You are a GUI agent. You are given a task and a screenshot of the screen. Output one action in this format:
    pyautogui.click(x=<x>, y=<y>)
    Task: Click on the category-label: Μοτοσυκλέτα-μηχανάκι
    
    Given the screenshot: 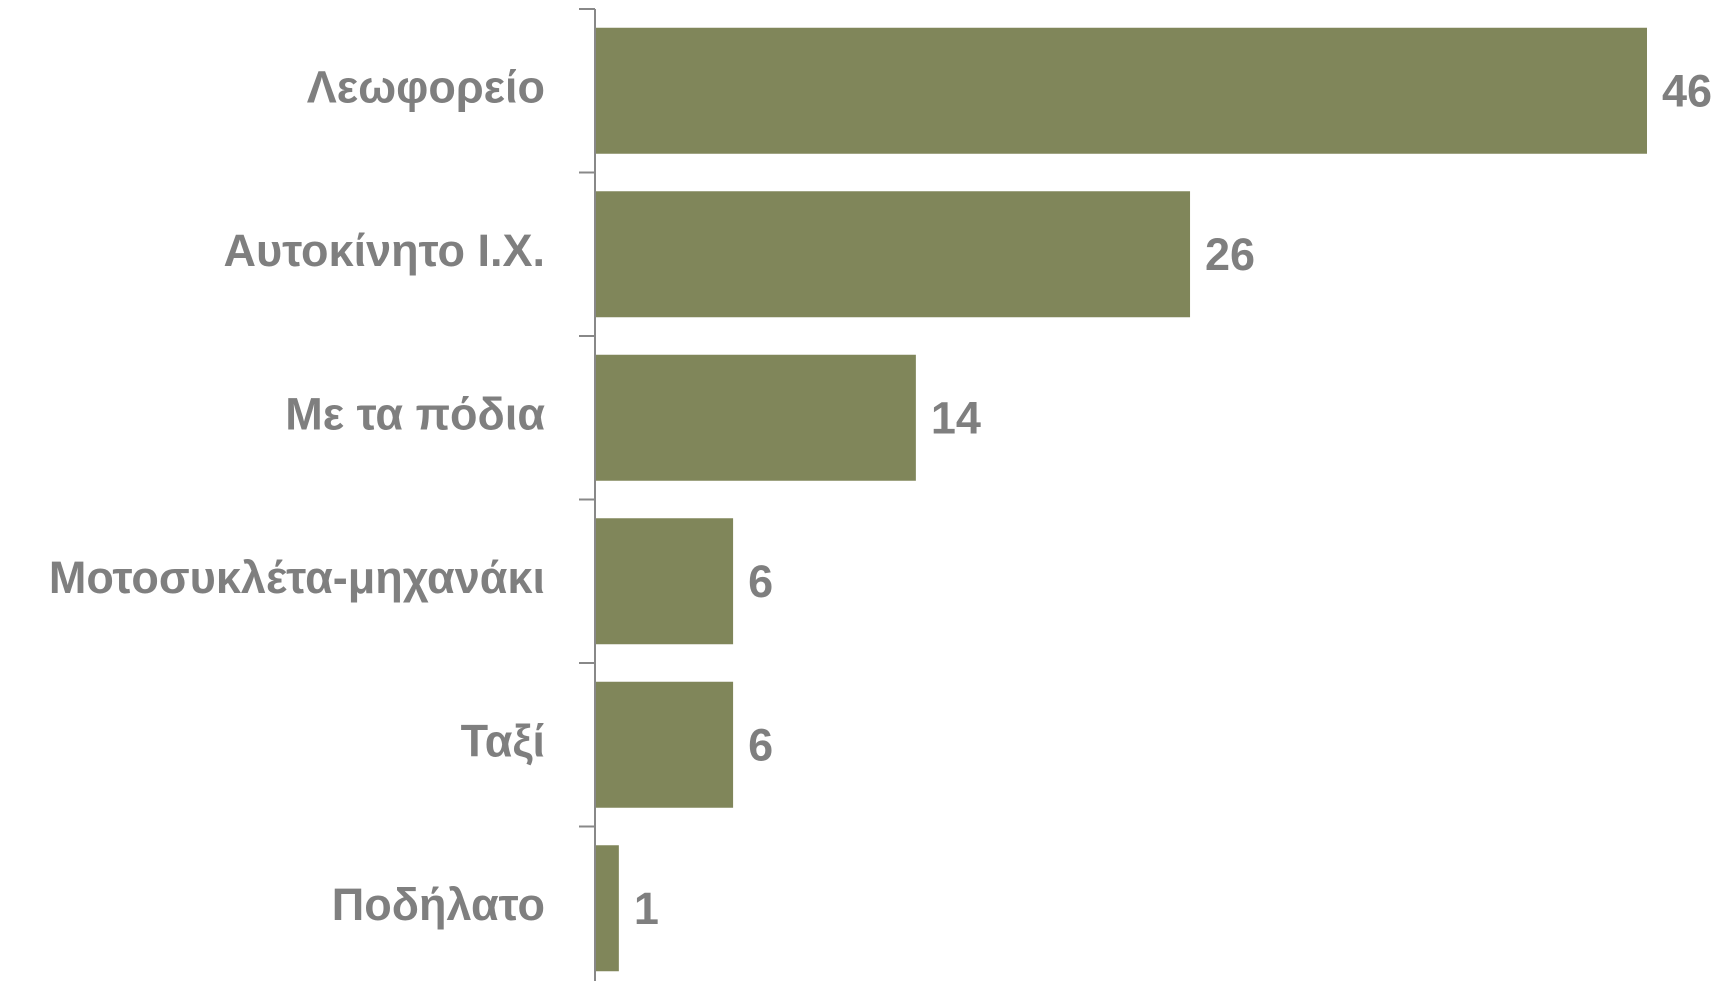 What is the action you would take?
    pyautogui.click(x=297, y=577)
    